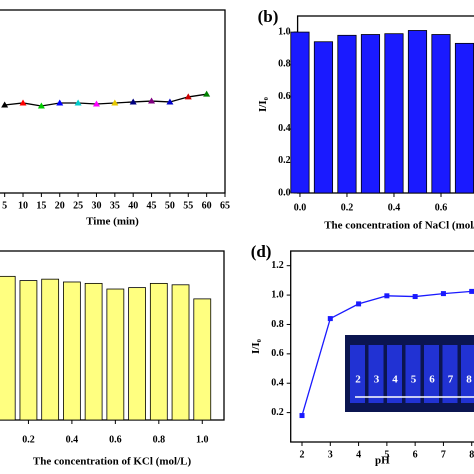 Image resolution: width=474 pixels, height=474 pixels. What do you see at coordinates (415, 454) in the screenshot?
I see `x-tick-label: 6` at bounding box center [415, 454].